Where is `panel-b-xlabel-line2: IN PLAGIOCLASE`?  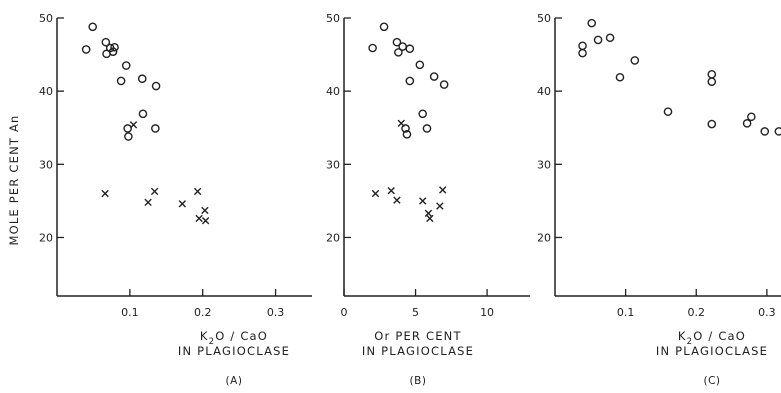
panel-b-xlabel-line2: IN PLAGIOCLASE is located at coordinates (418, 351).